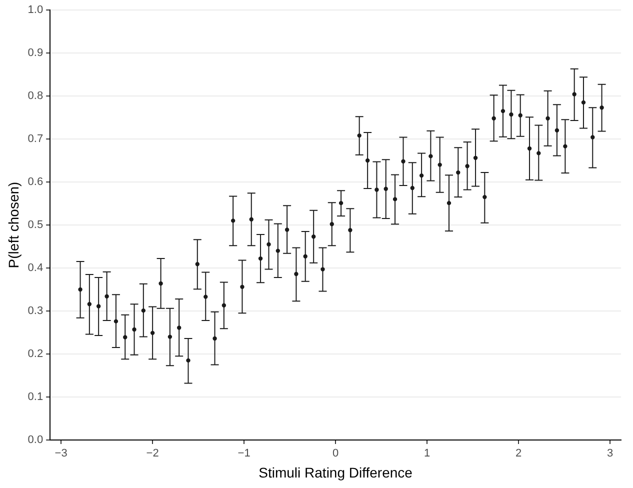  What do you see at coordinates (36, 53) in the screenshot?
I see `y-tick-label: 0.9` at bounding box center [36, 53].